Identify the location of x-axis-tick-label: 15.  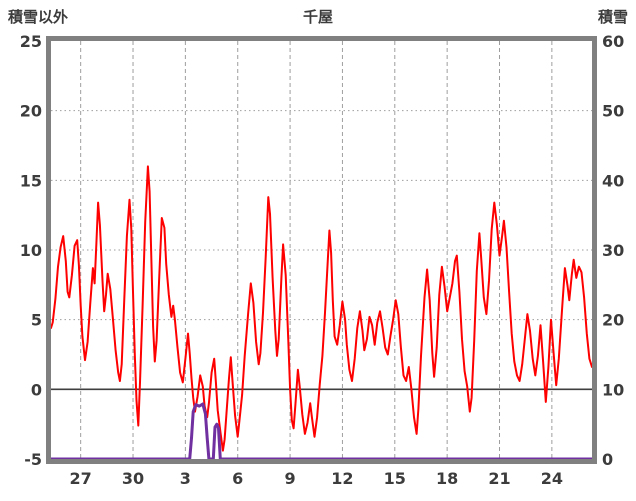
(395, 478).